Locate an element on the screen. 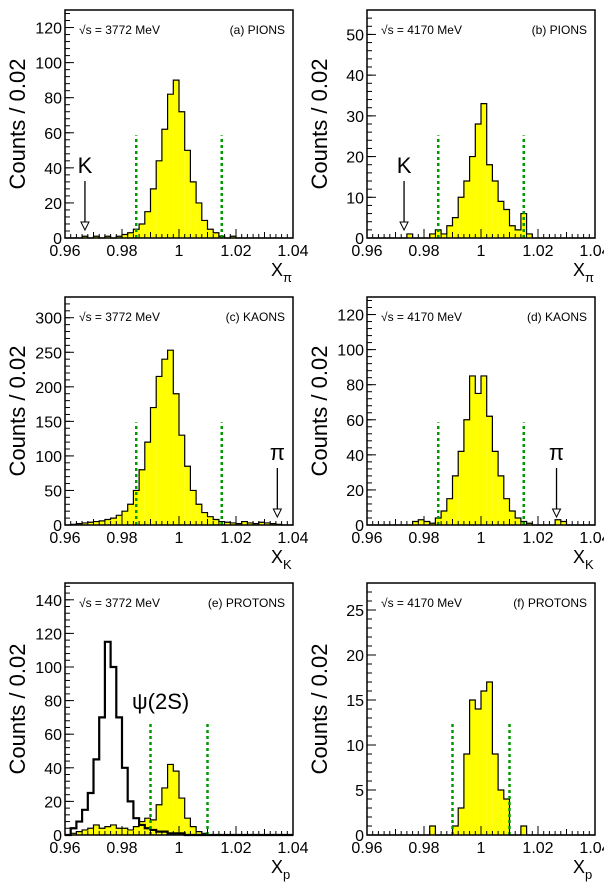 This screenshot has height=886, width=604. panel-title: (d) KAONS is located at coordinates (557, 317).